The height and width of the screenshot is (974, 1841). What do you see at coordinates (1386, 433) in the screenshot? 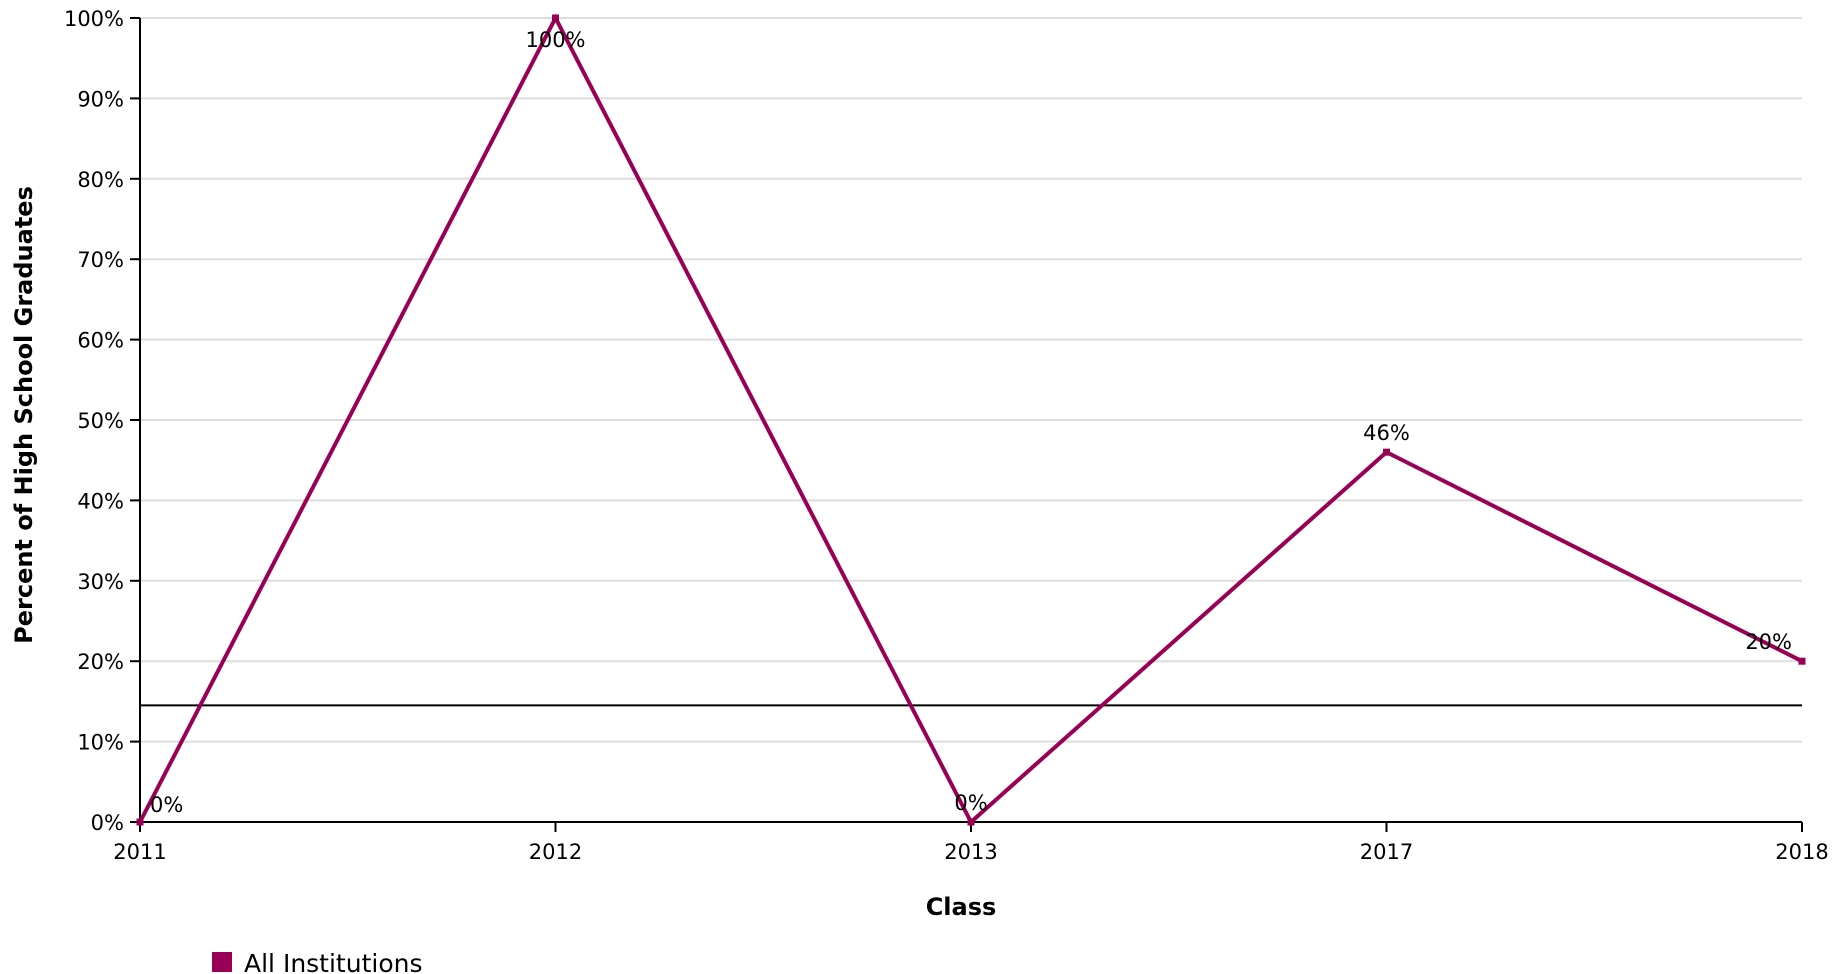
I see `data-label: 46%` at bounding box center [1386, 433].